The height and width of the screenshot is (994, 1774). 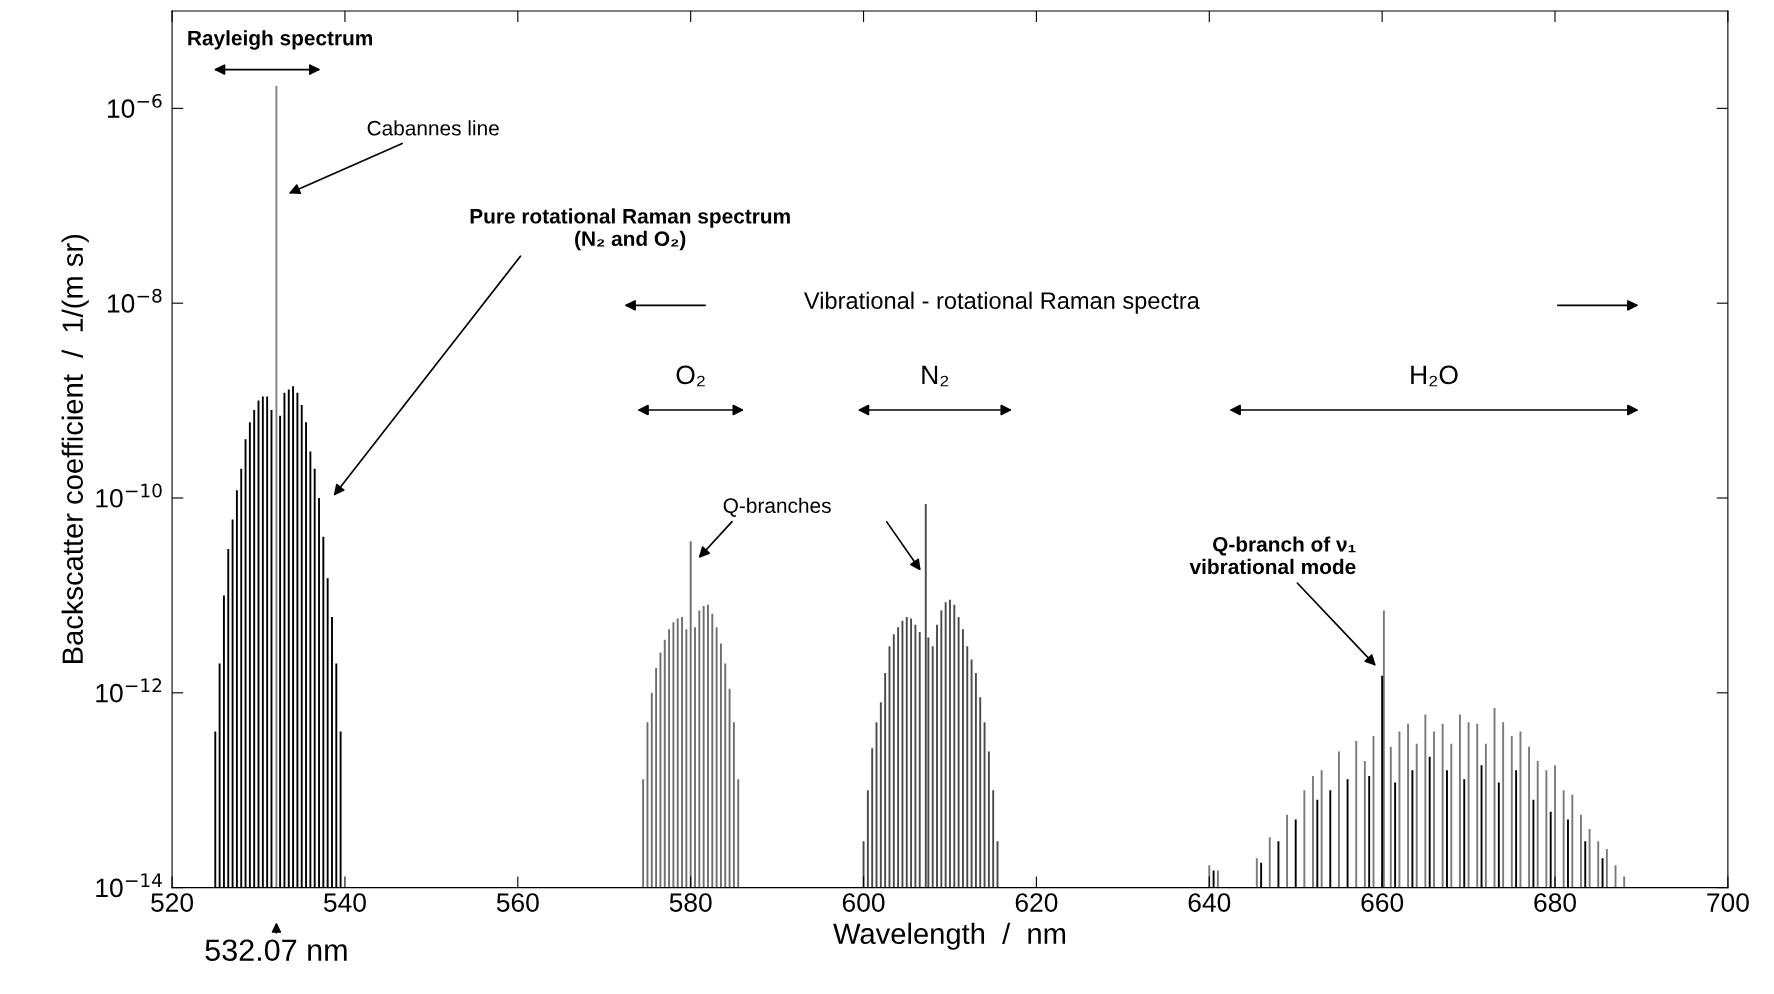 I want to click on x-tick-label: 700, so click(x=1728, y=902).